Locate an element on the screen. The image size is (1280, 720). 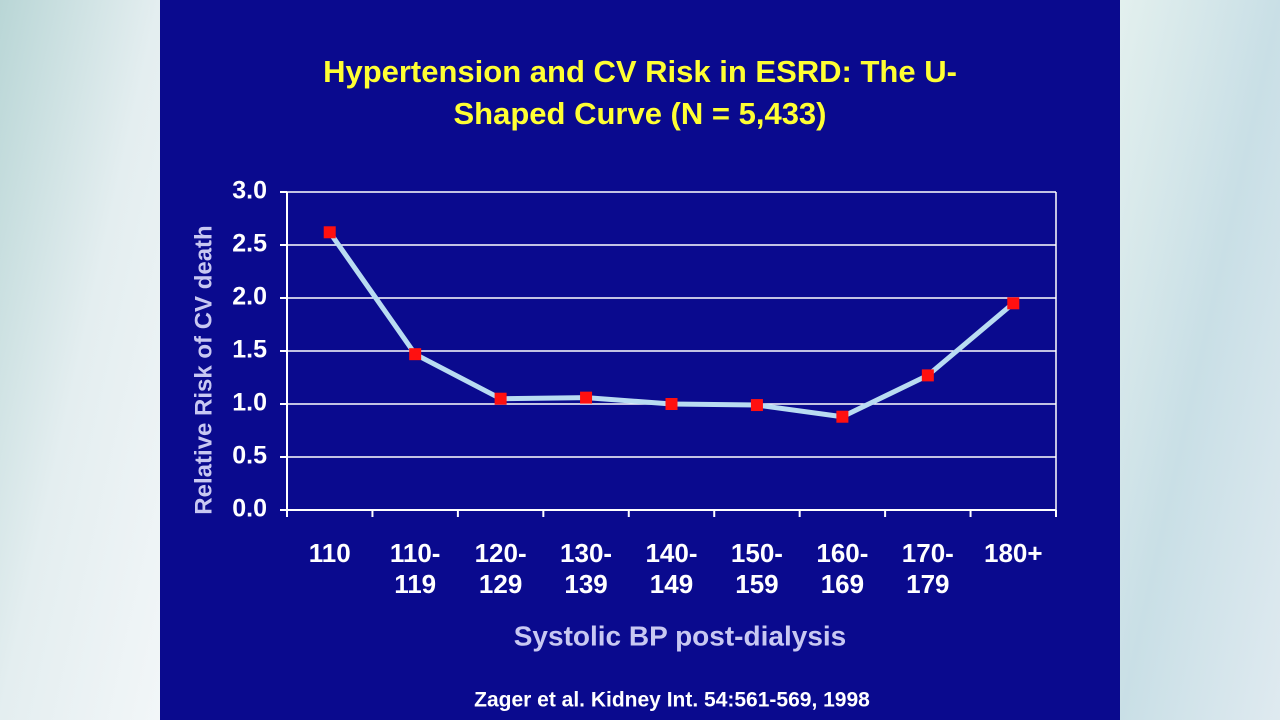
right-background is located at coordinates (1200, 360).